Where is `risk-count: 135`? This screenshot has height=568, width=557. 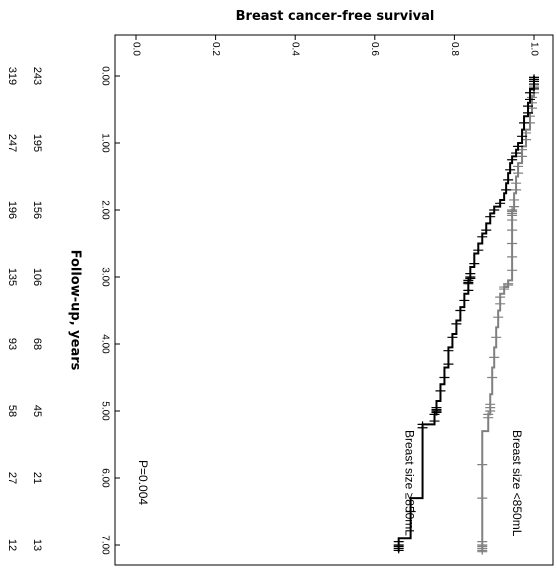
risk-count: 135 is located at coordinates (12, 277).